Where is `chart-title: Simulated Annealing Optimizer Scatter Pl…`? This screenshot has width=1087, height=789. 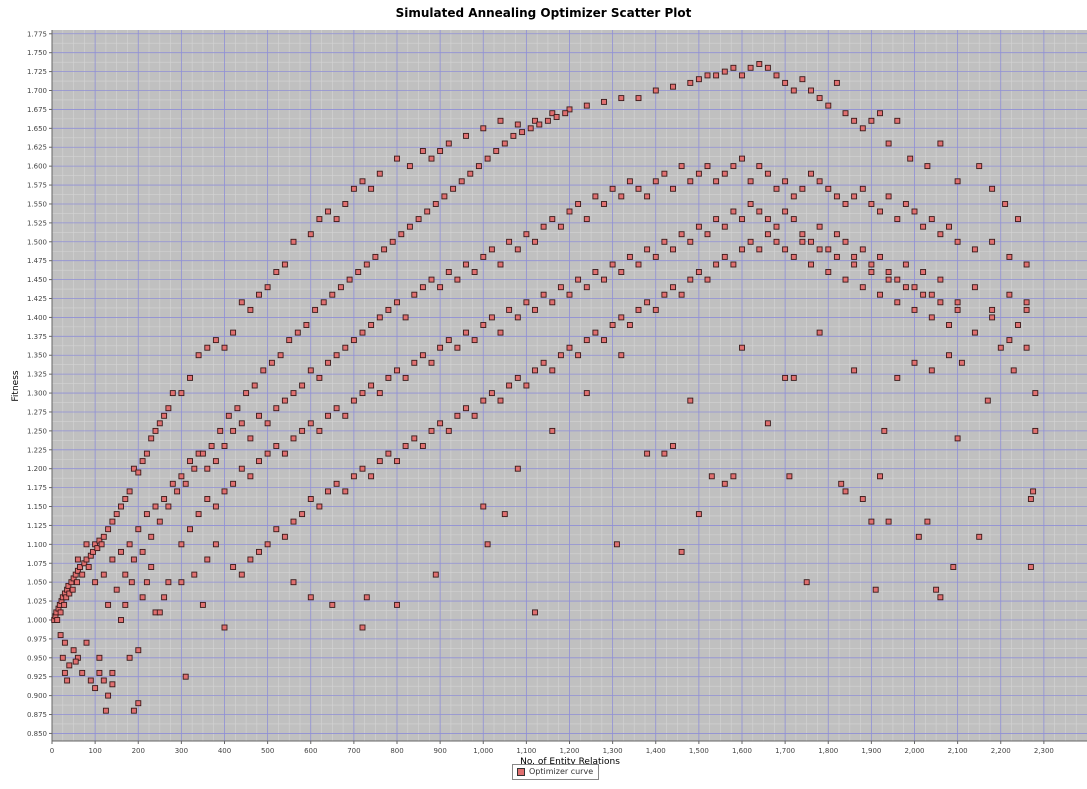 chart-title: Simulated Annealing Optimizer Scatter Pl… is located at coordinates (543, 13).